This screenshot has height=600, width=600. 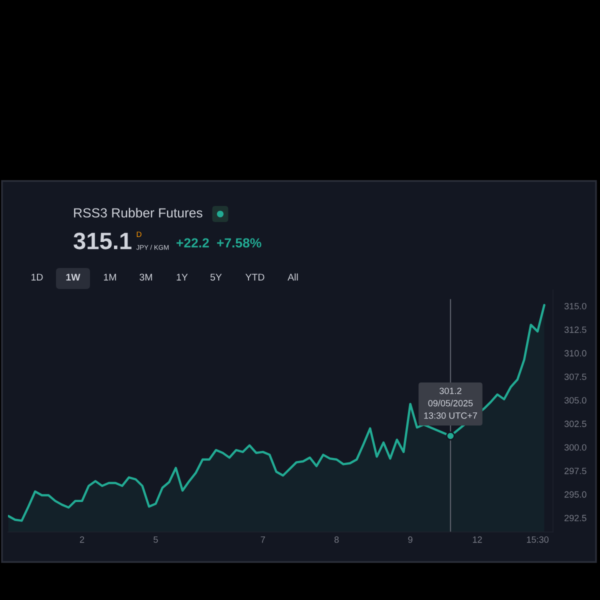 I want to click on y-tick-label: 312.5, so click(x=575, y=329).